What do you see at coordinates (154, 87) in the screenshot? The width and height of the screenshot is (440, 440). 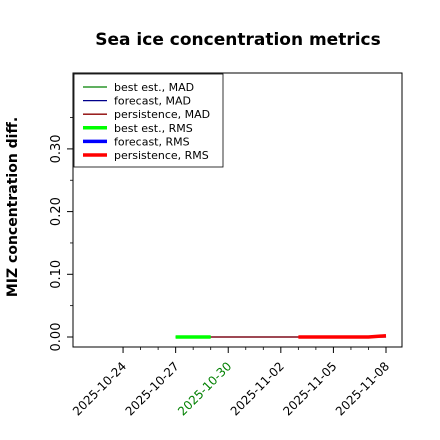 I see `legend-label: best est., MAD` at bounding box center [154, 87].